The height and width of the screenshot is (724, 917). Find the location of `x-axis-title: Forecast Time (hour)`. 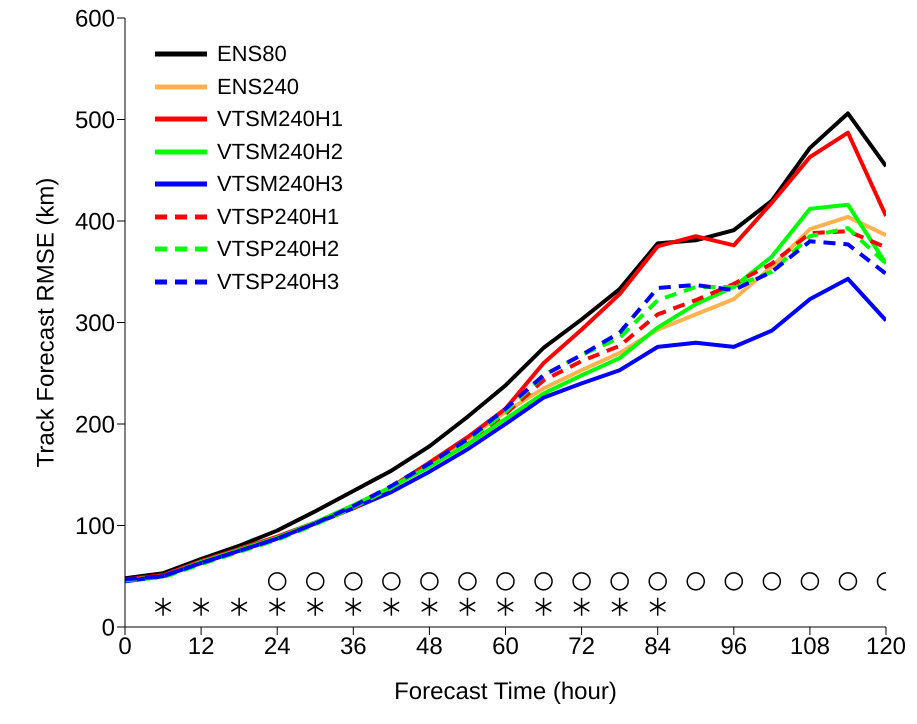

x-axis-title: Forecast Time (hour) is located at coordinates (505, 691).